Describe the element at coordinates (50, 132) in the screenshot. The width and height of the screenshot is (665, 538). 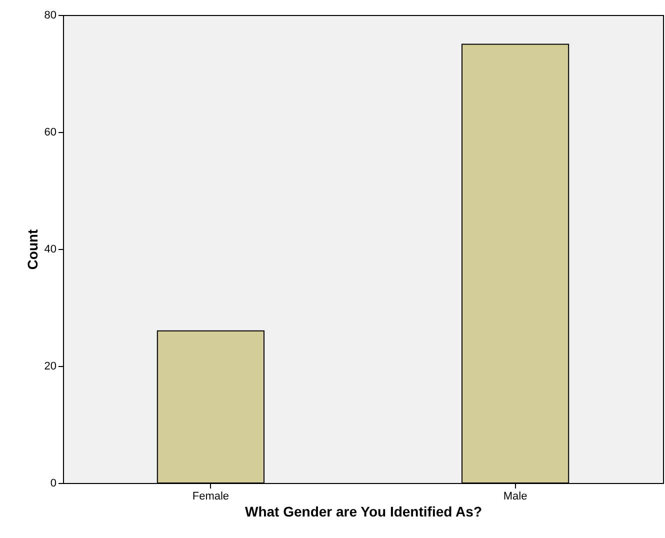
I see `y-tick-label: 60` at that location.